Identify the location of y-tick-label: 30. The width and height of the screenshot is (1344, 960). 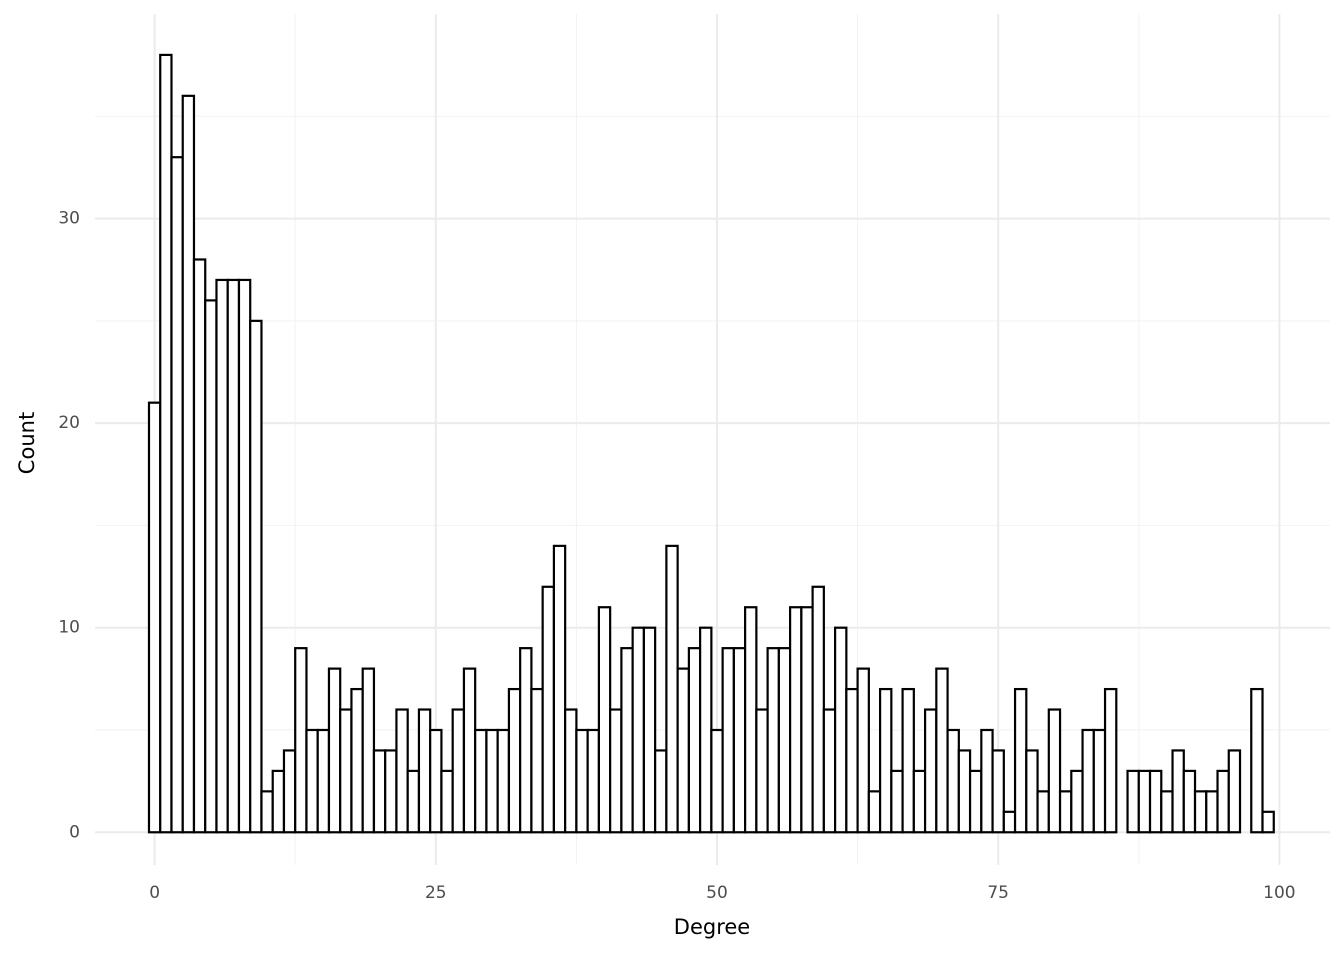
(69, 219).